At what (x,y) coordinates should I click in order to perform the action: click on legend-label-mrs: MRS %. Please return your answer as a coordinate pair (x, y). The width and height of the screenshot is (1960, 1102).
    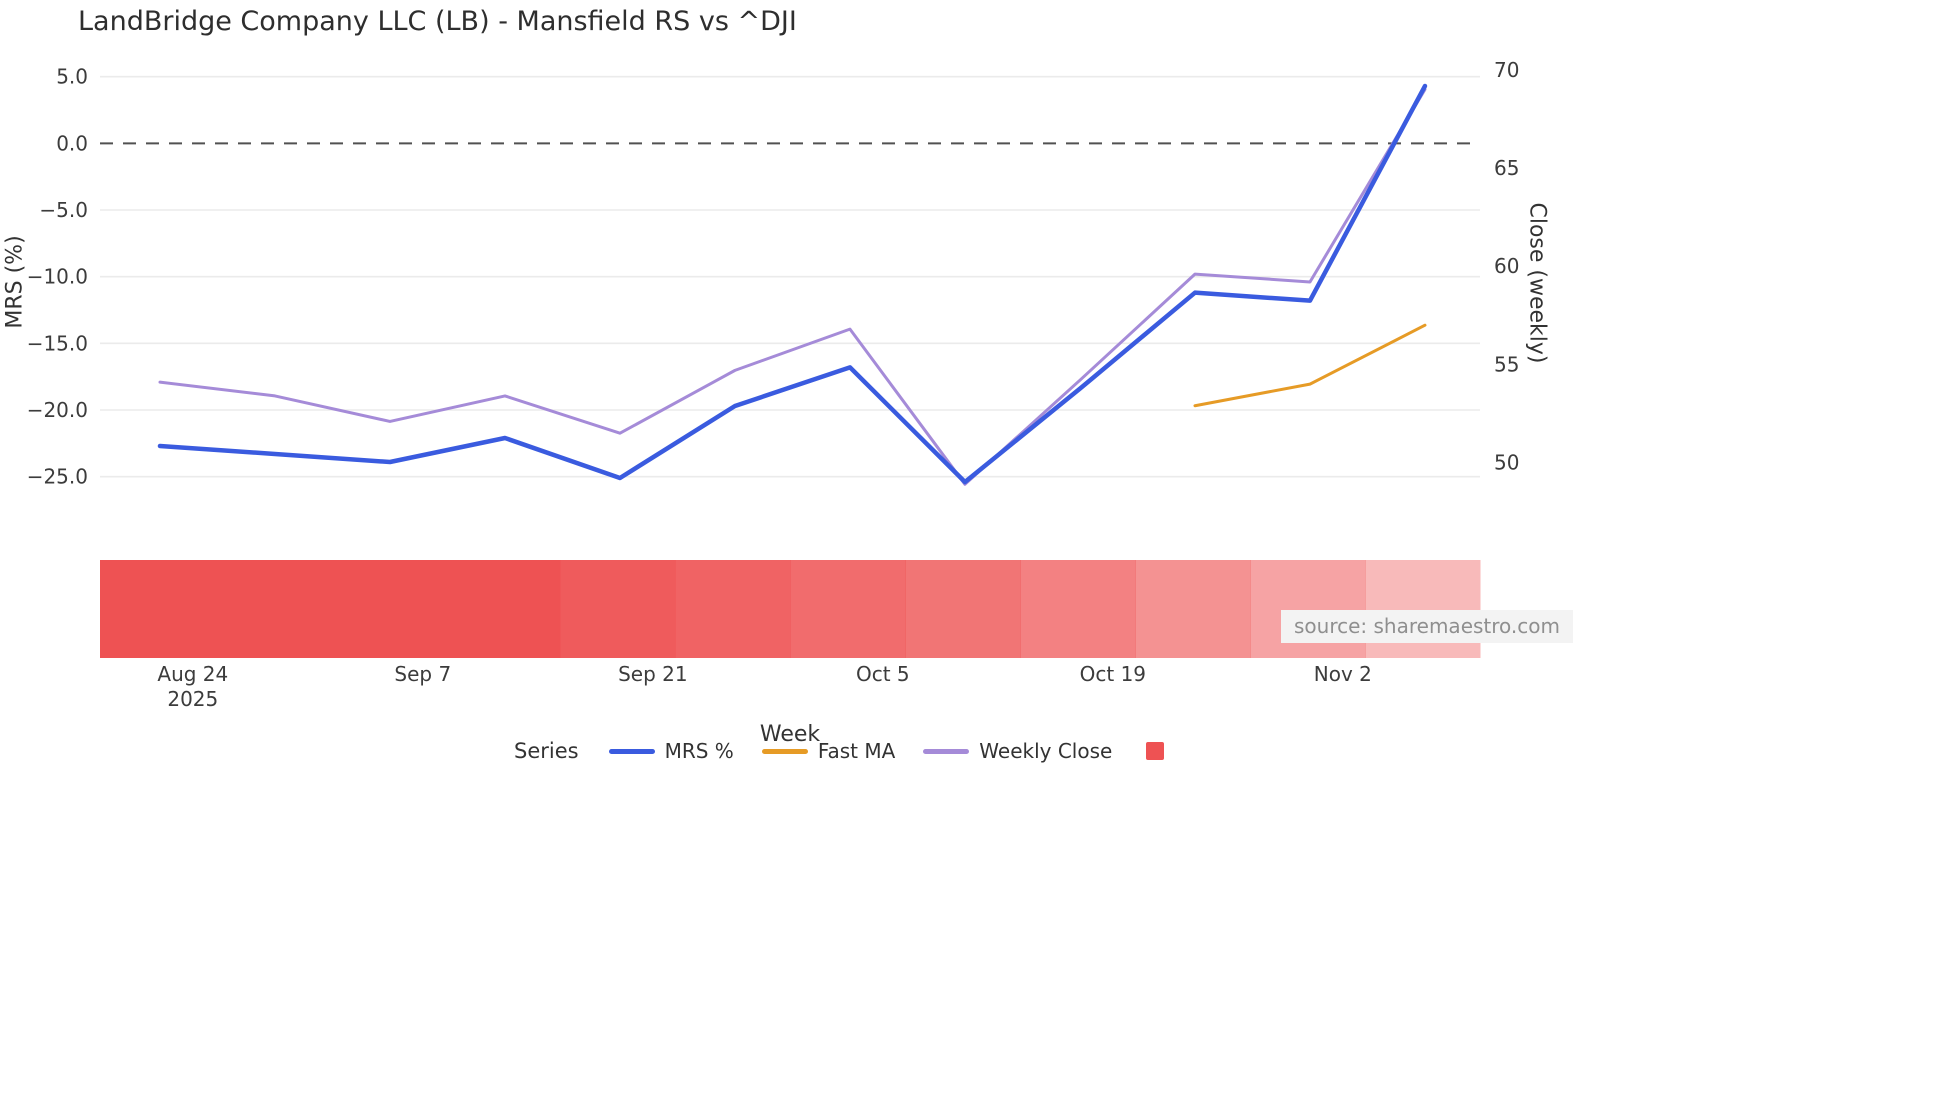
    Looking at the image, I should click on (699, 751).